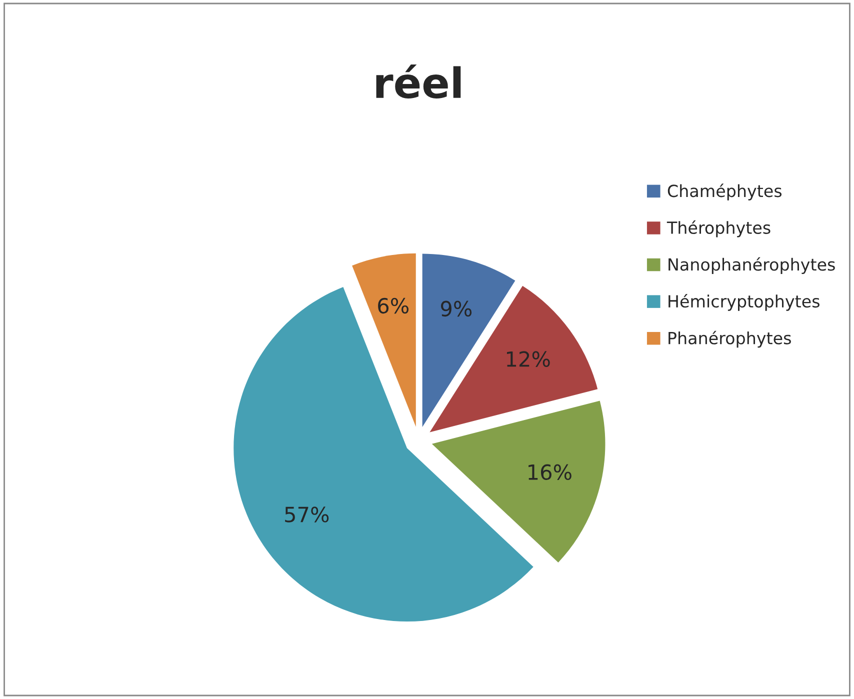 The height and width of the screenshot is (699, 854). Describe the element at coordinates (744, 302) in the screenshot. I see `legend-label: Hémicryptophytes` at that location.